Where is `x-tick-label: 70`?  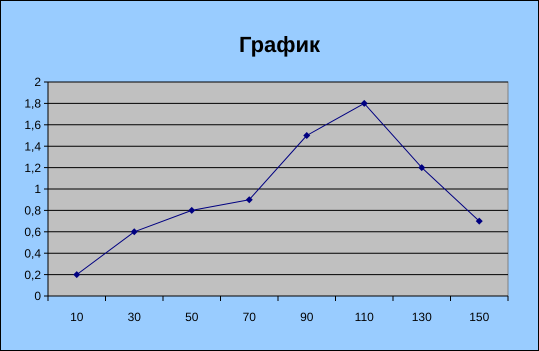
x-tick-label: 70 is located at coordinates (249, 317).